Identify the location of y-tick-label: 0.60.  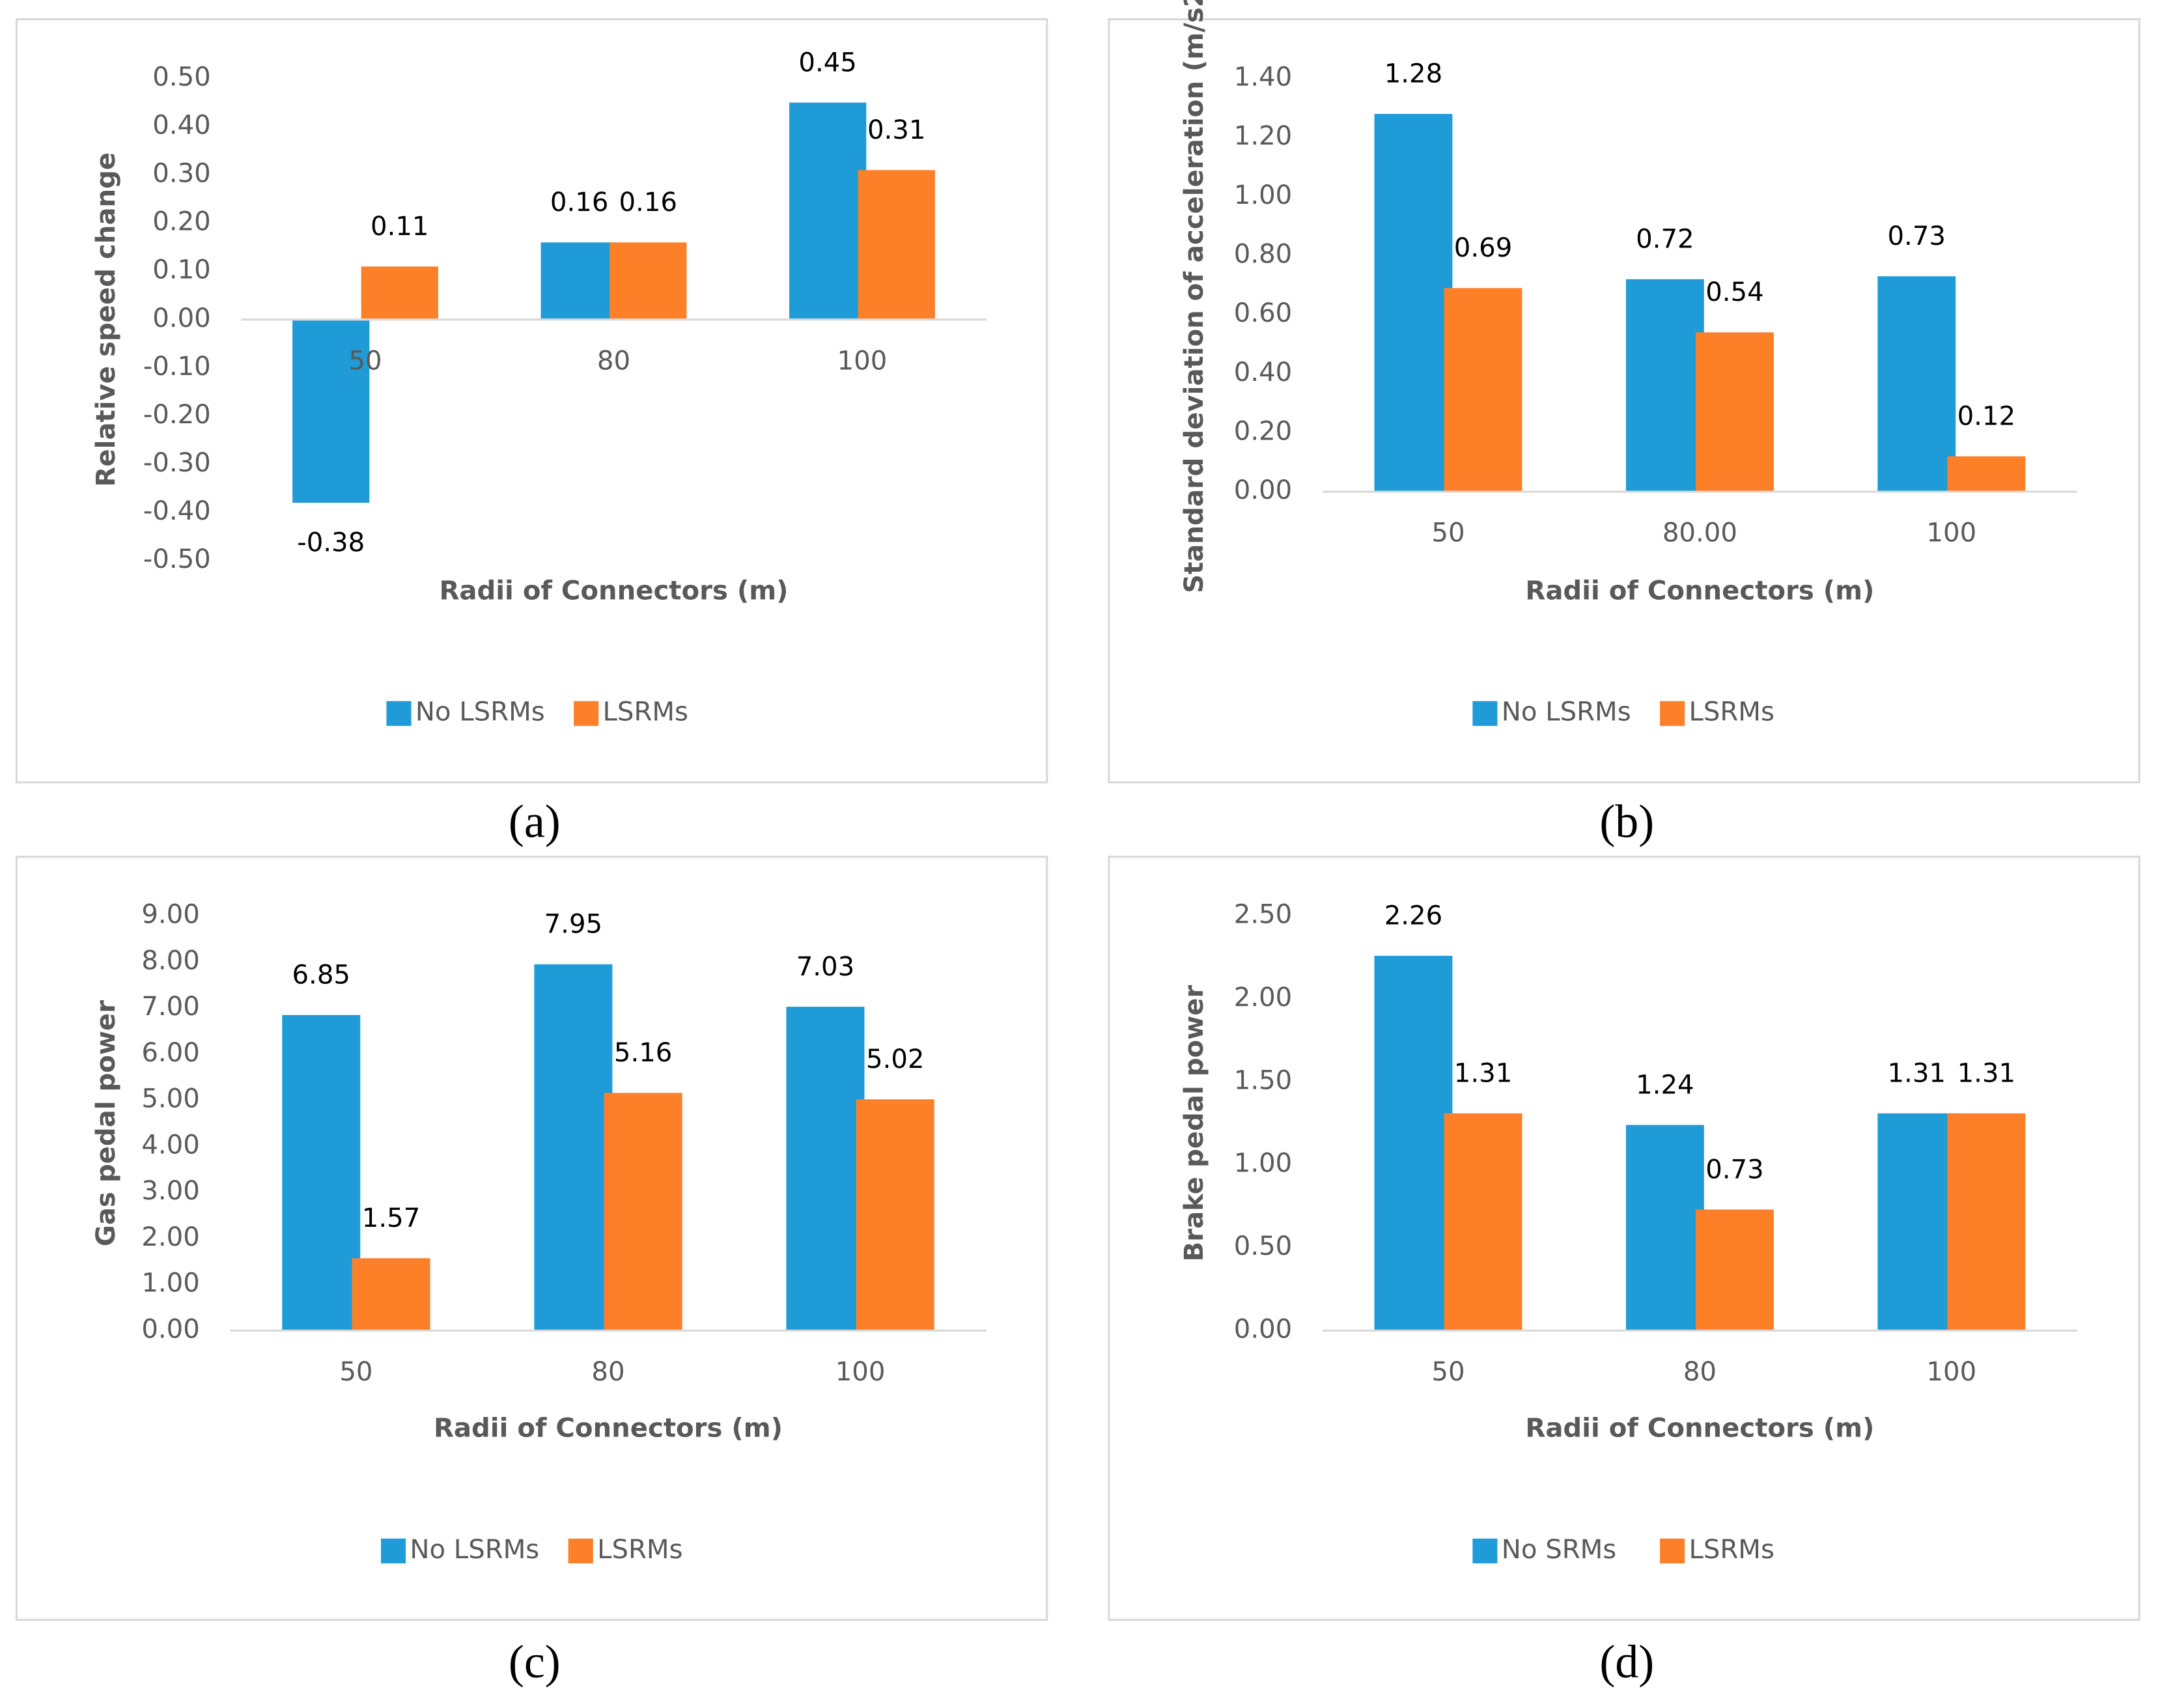
(1263, 313).